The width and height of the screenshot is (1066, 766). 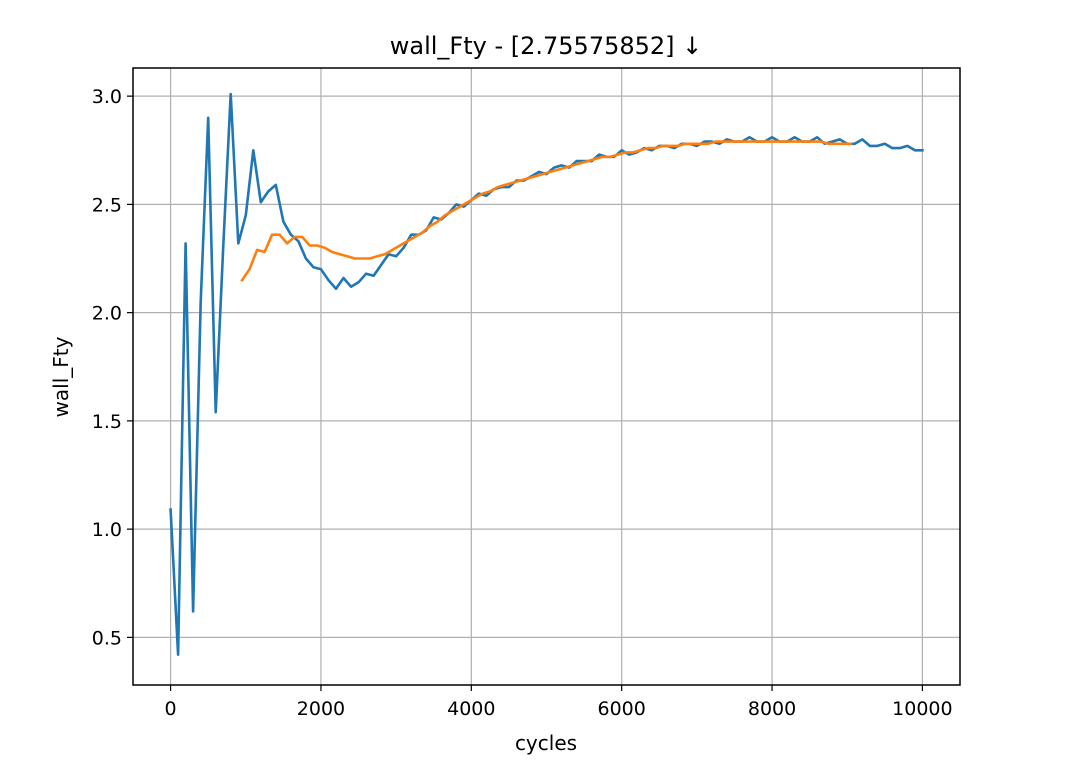 I want to click on x-tick-label: 8000, so click(x=772, y=709).